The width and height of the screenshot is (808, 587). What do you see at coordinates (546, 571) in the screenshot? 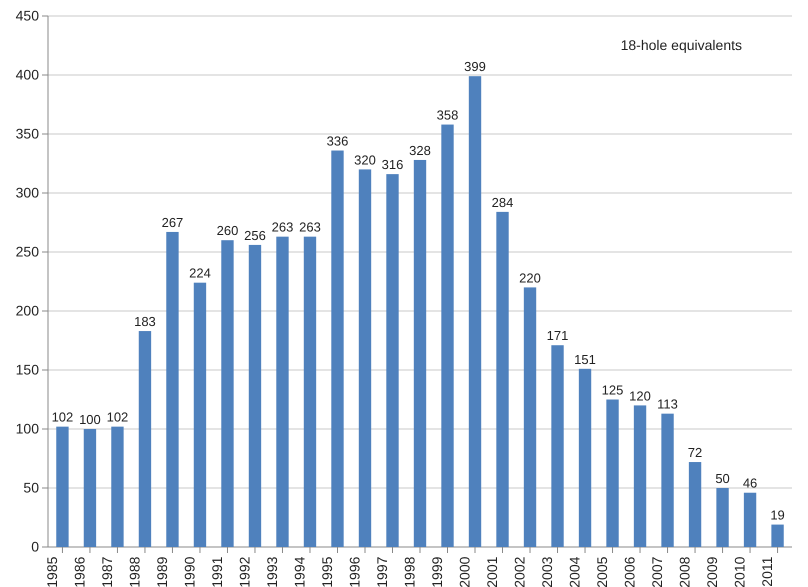
I see `x-tick-label: 2003` at bounding box center [546, 571].